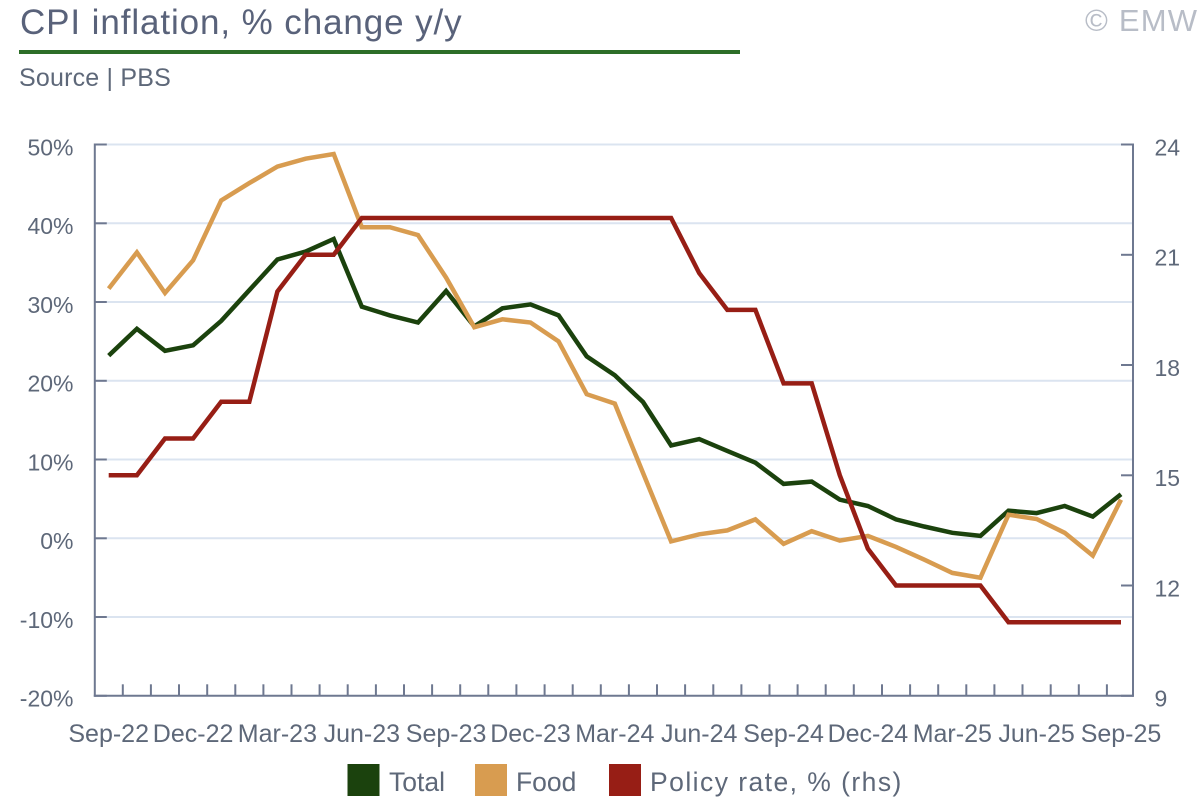 The width and height of the screenshot is (1200, 800). What do you see at coordinates (1168, 478) in the screenshot?
I see `svg-text: 15` at bounding box center [1168, 478].